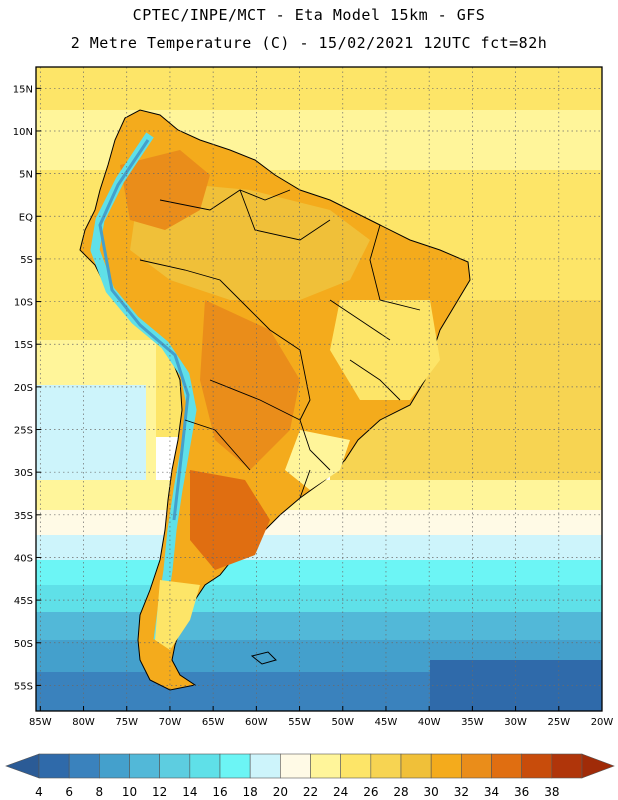 This screenshot has width=618, height=800. I want to click on lat-tick-label: 20S, so click(23, 388).